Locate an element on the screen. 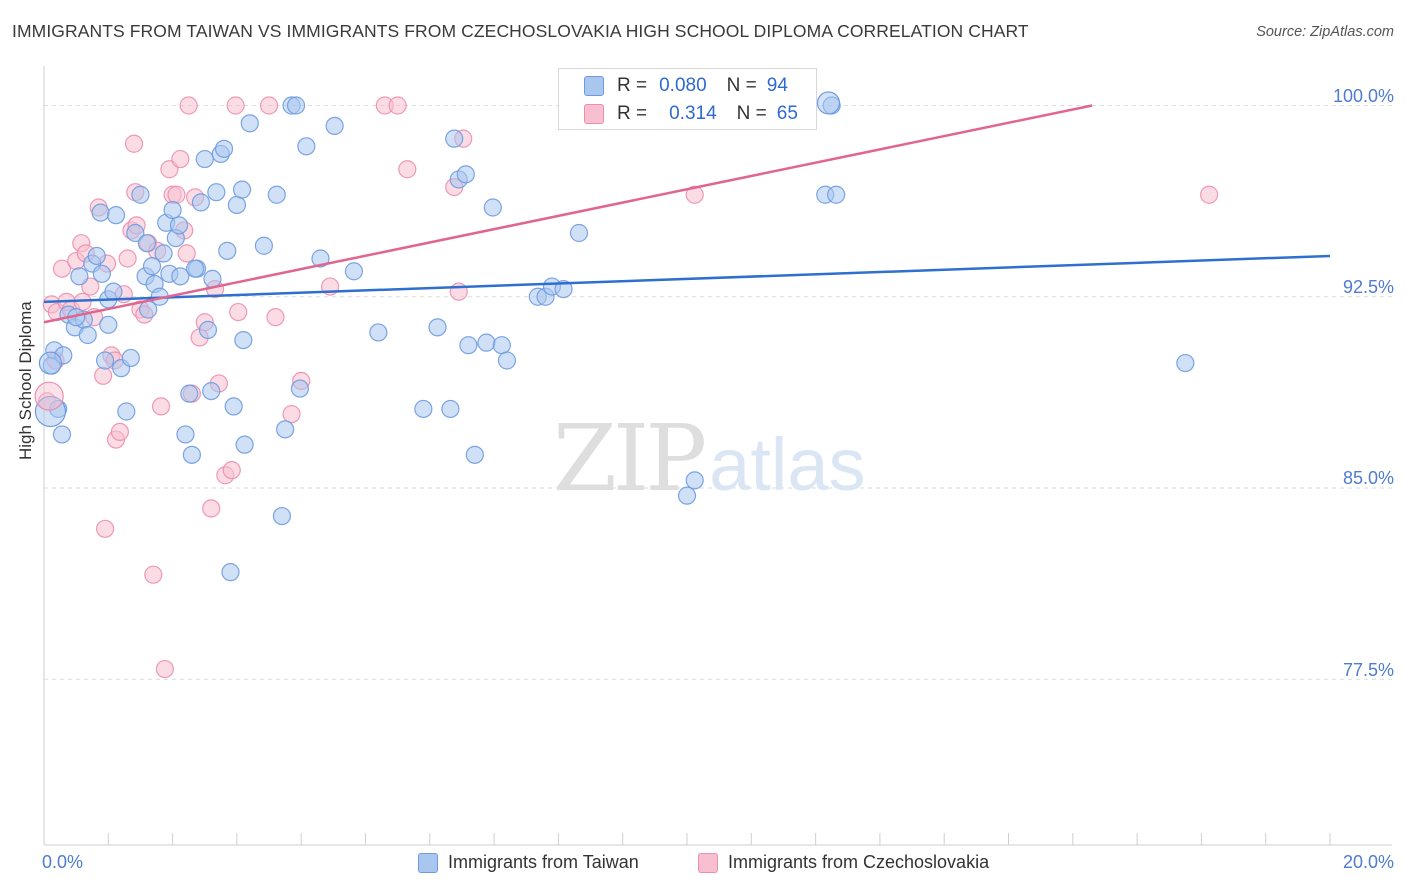  taiwan-trend-line is located at coordinates (687, 279).